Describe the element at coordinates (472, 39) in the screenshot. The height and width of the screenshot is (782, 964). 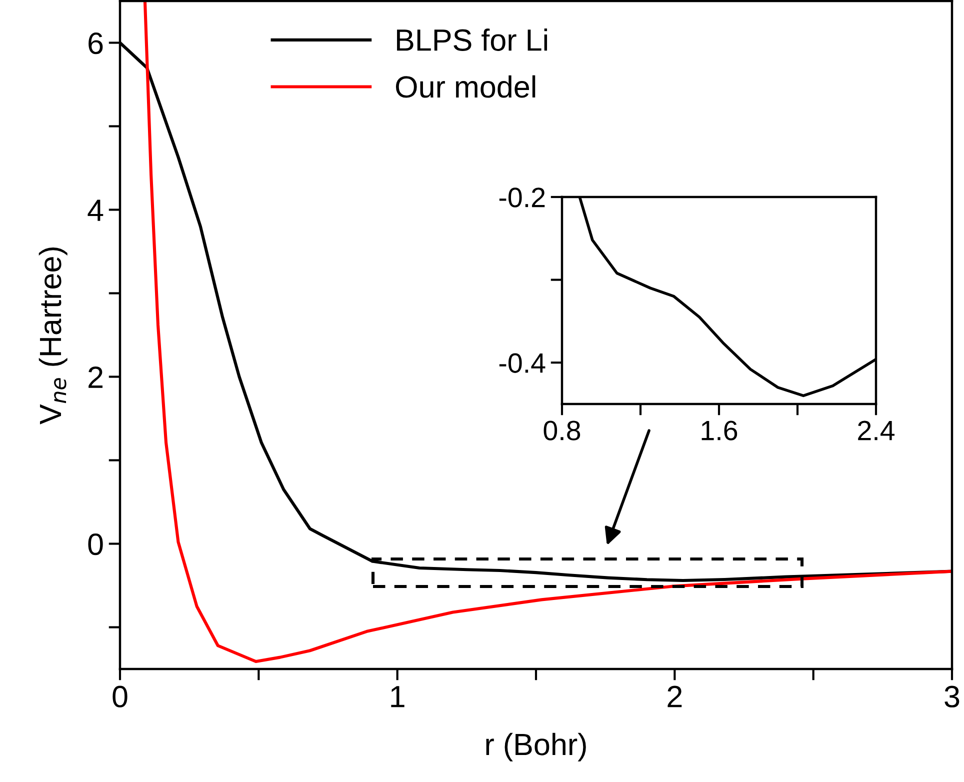
I see `legend-label: BLPS for Li` at that location.